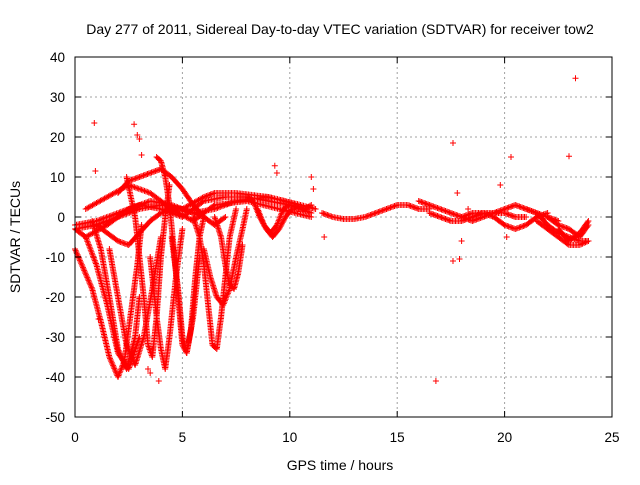 The height and width of the screenshot is (485, 640). What do you see at coordinates (397, 437) in the screenshot?
I see `x-tick-label: 15` at bounding box center [397, 437].